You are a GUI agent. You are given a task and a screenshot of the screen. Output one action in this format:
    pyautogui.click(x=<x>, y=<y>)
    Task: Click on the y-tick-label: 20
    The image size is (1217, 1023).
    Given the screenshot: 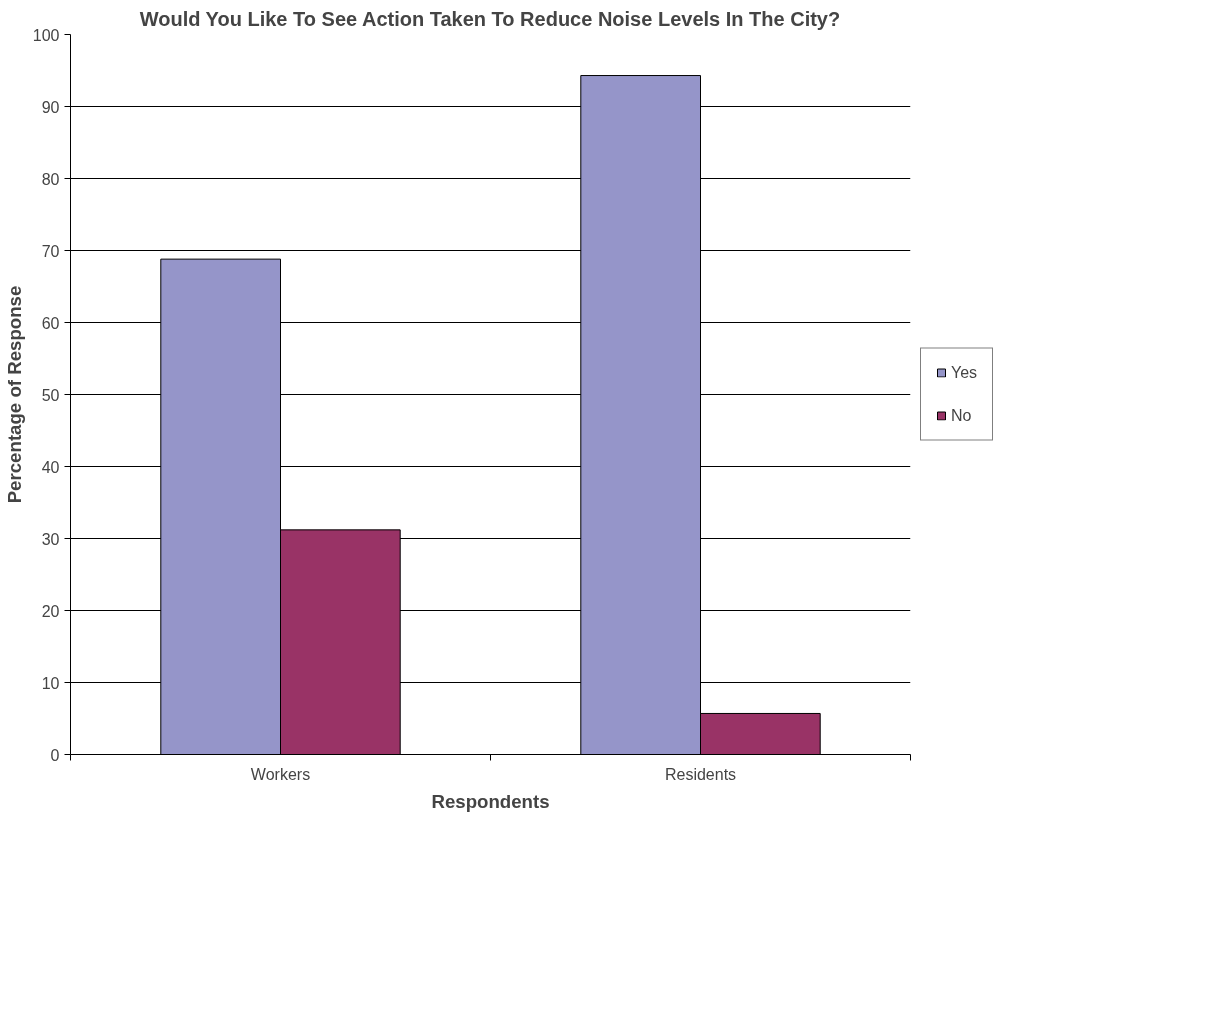 What is the action you would take?
    pyautogui.click(x=50, y=611)
    